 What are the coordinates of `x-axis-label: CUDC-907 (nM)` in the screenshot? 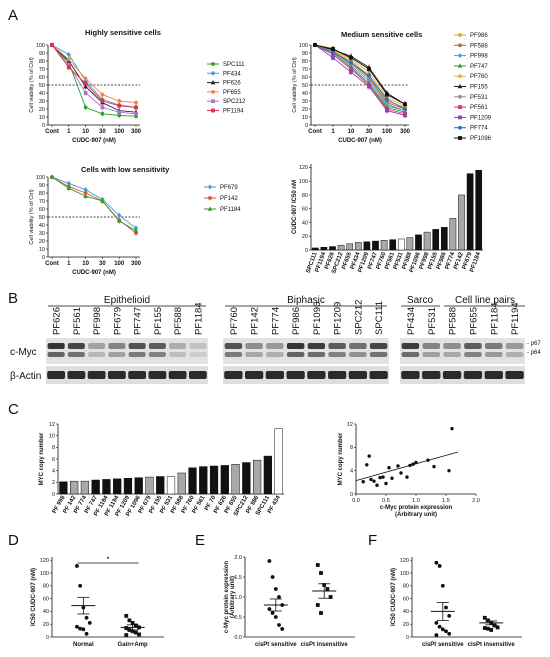 It's located at (94, 273).